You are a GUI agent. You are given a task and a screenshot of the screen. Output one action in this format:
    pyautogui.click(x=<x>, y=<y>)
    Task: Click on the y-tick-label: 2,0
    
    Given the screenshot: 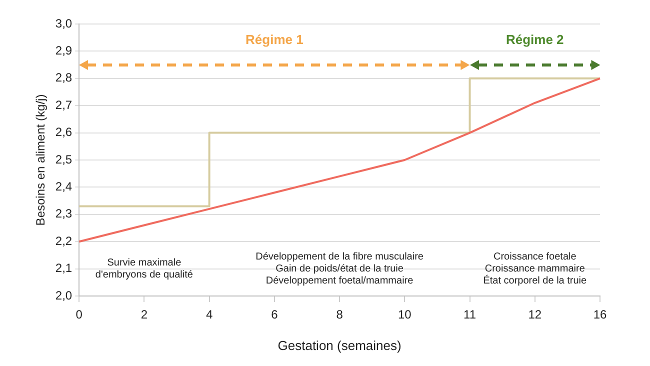 What is the action you would take?
    pyautogui.click(x=63, y=295)
    